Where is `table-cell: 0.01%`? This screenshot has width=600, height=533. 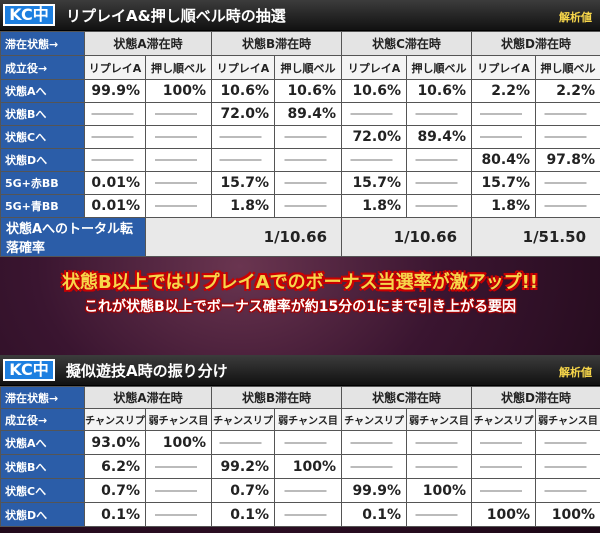
table-cell: 0.01% is located at coordinates (115, 183).